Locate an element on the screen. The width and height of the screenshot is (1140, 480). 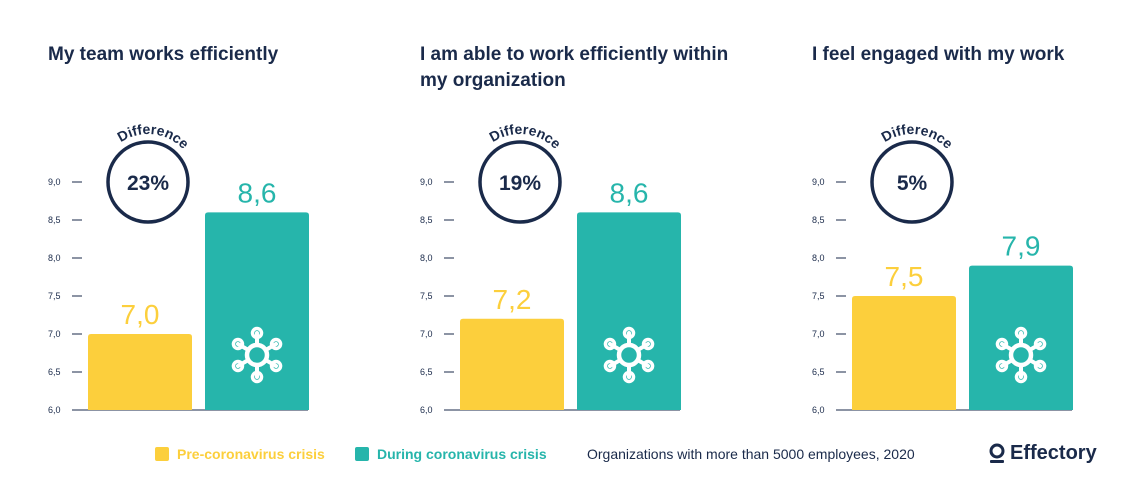
legend-item-during: During coronavirus crisis is located at coordinates (451, 454).